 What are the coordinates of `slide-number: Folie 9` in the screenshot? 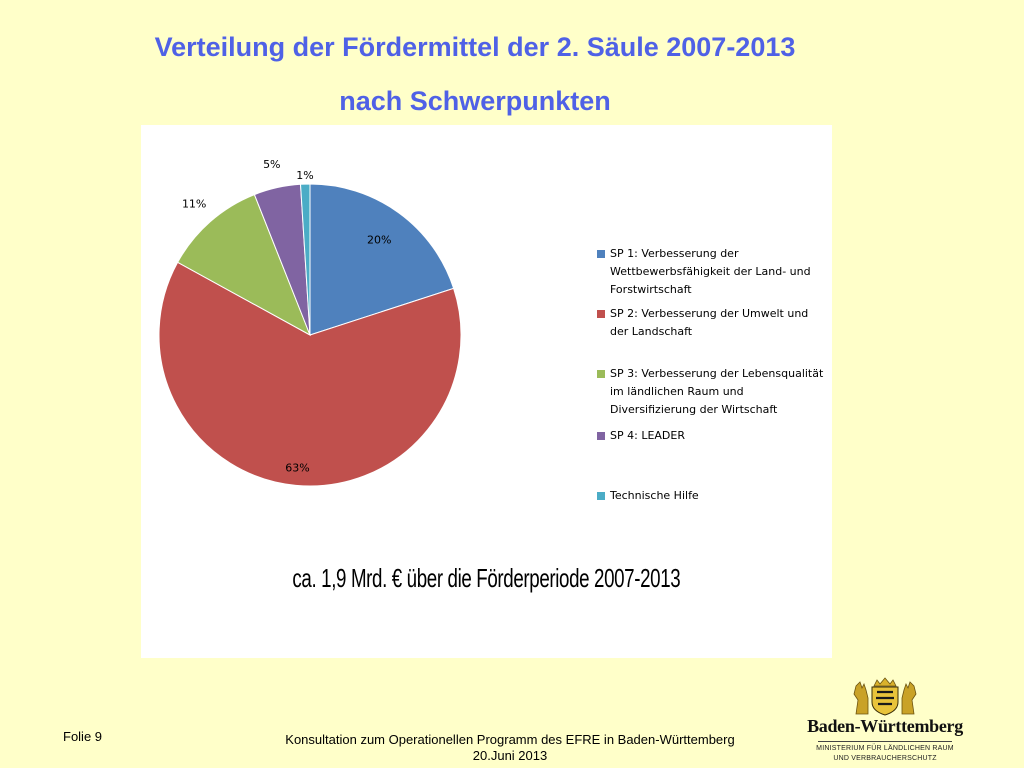 It's located at (83, 736).